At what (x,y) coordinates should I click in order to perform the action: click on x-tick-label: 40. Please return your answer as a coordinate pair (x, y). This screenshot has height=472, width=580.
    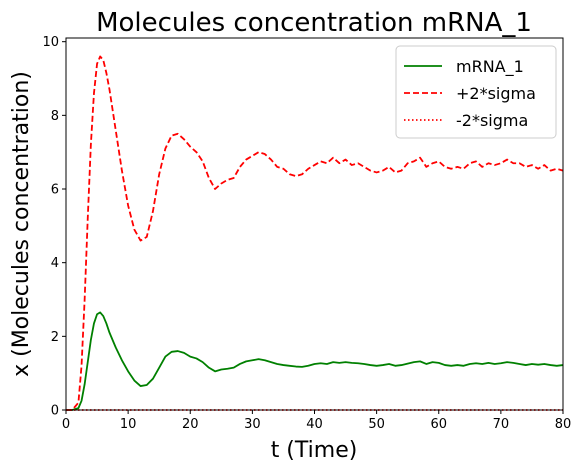
    Looking at the image, I should click on (314, 424).